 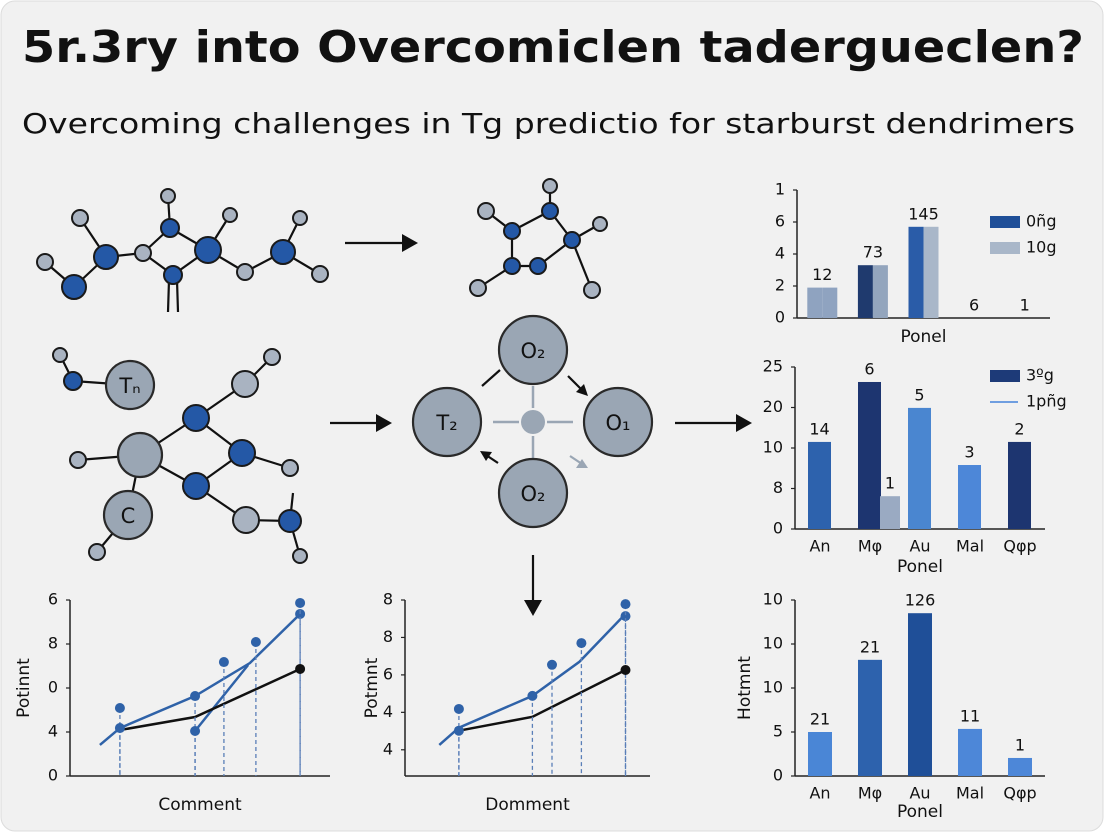 What do you see at coordinates (970, 793) in the screenshot?
I see `x-tick-label: Mal` at bounding box center [970, 793].